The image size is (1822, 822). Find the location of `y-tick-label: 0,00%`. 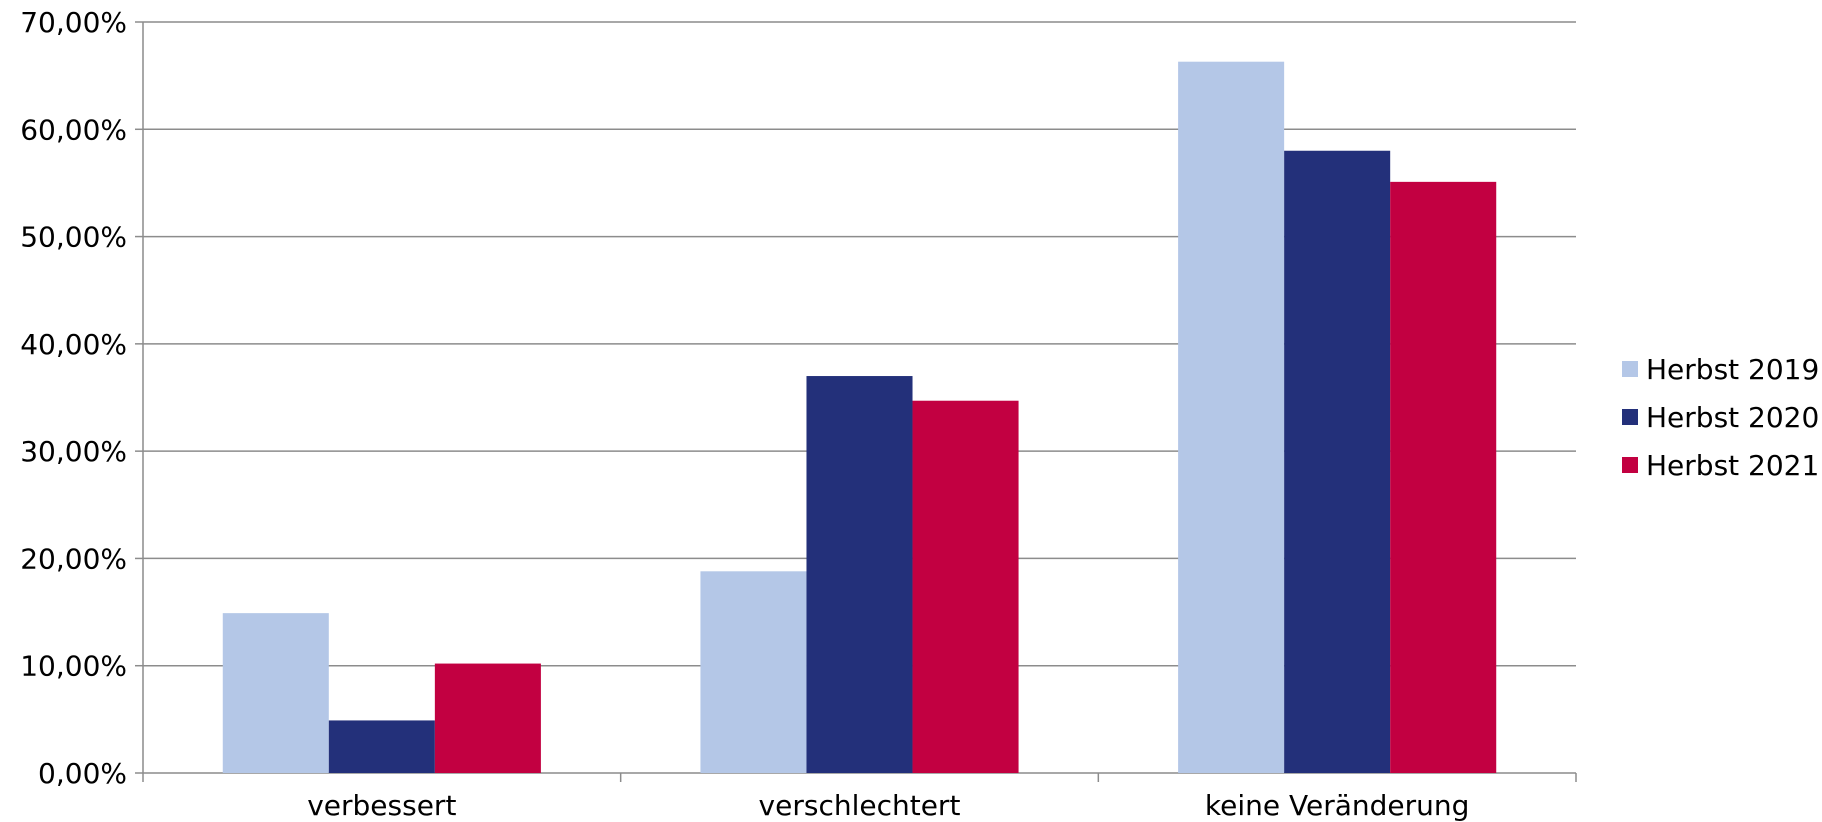

y-tick-label: 0,00% is located at coordinates (82, 773).